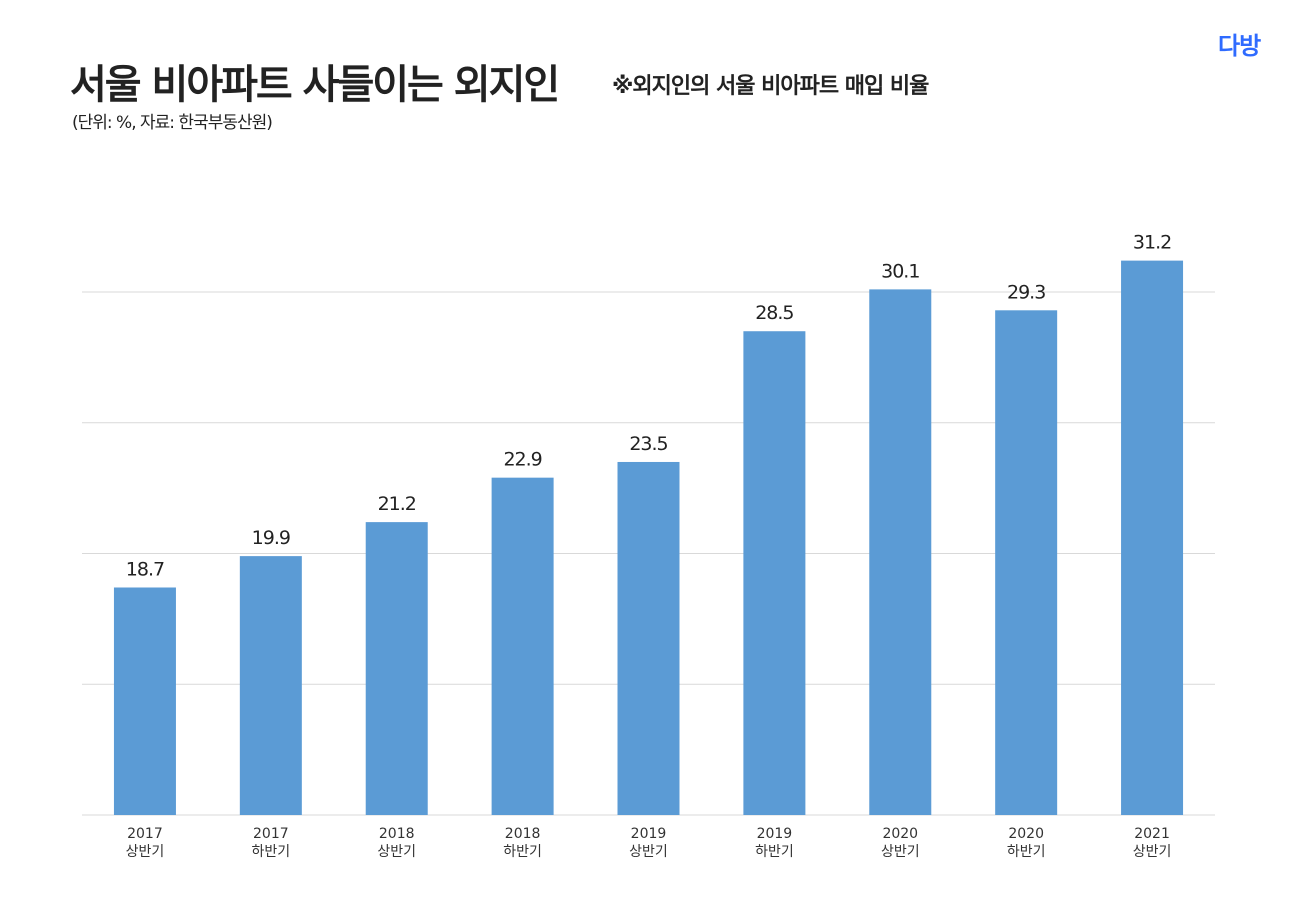 This screenshot has width=1300, height=900. I want to click on data-label: 30.1, so click(900, 271).